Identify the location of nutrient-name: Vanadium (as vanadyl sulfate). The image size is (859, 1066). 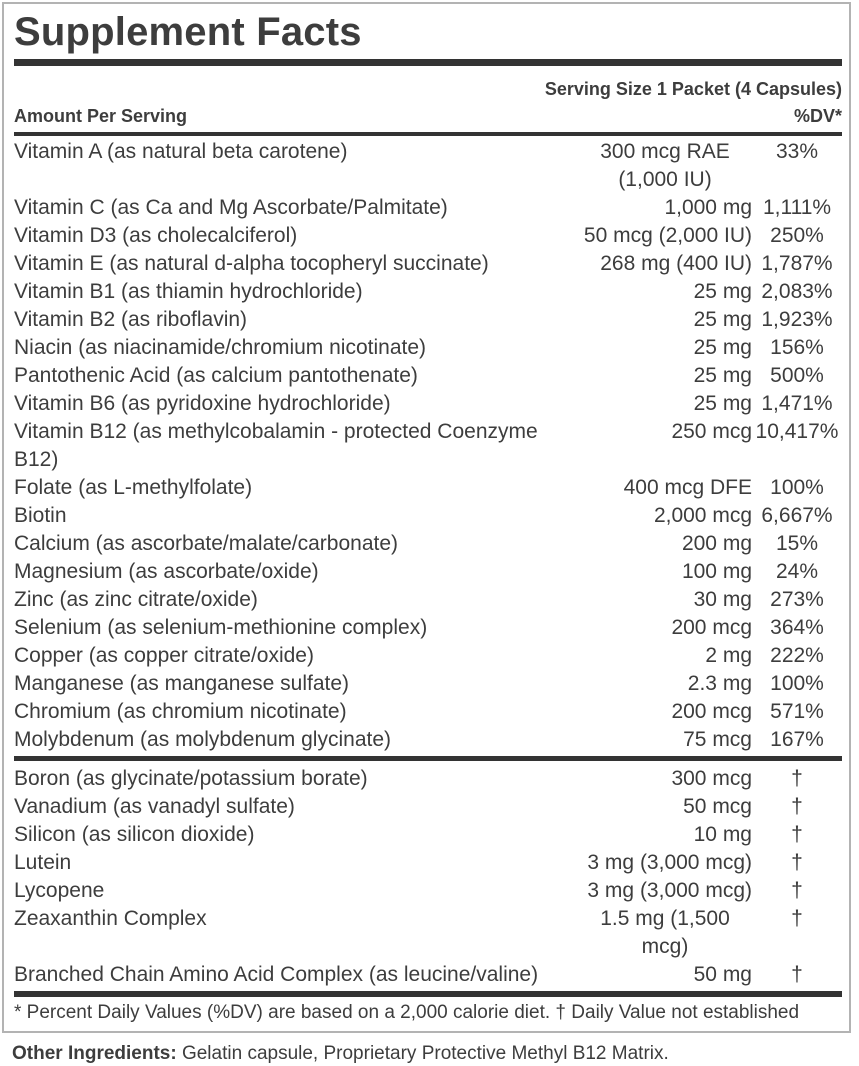
(154, 807).